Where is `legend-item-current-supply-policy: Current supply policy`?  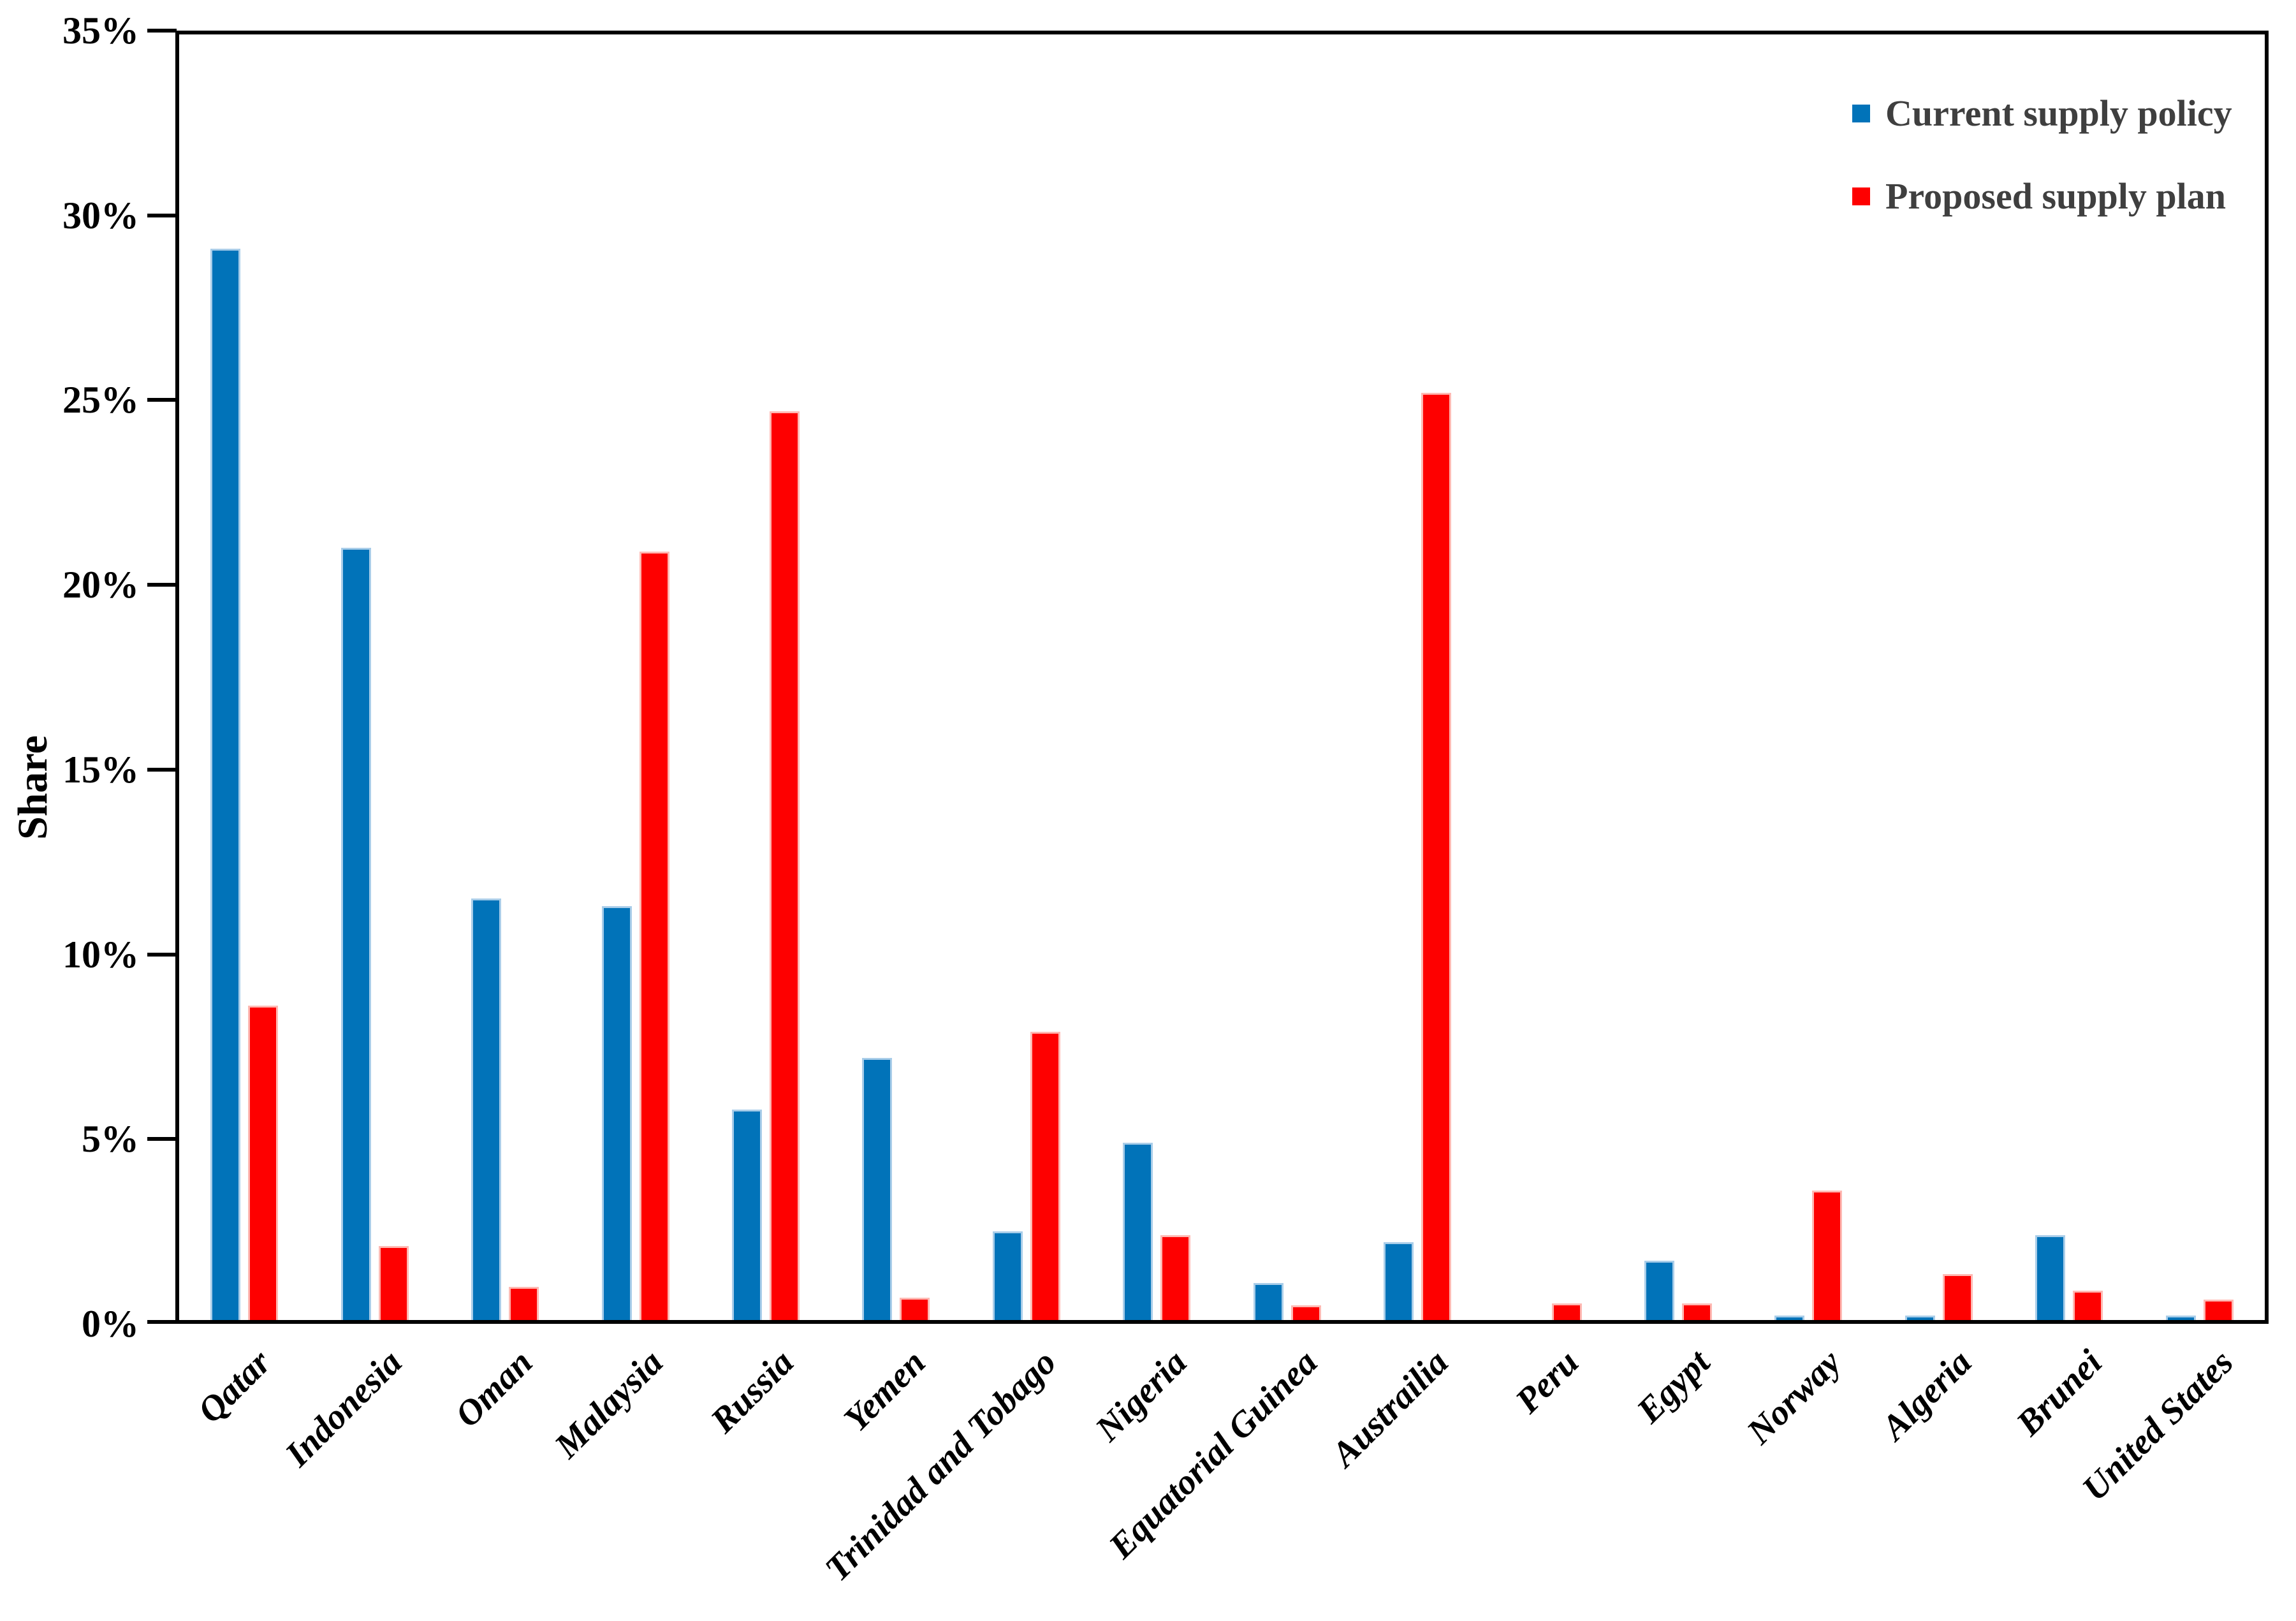 legend-item-current-supply-policy: Current supply policy is located at coordinates (2042, 113).